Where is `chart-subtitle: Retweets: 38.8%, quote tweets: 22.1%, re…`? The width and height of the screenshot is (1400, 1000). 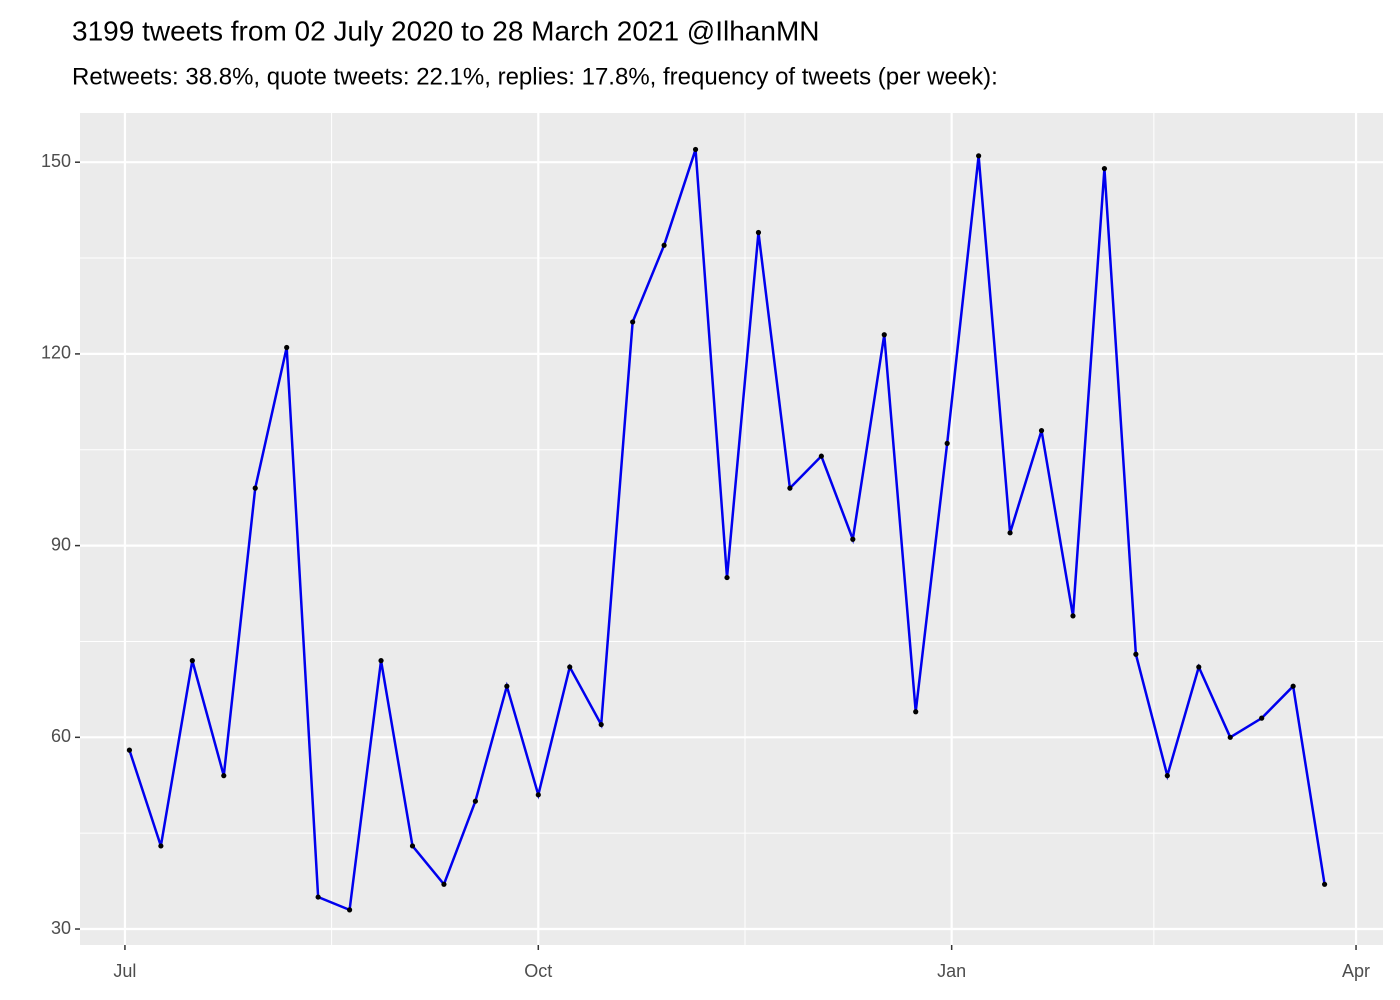
chart-subtitle: Retweets: 38.8%, quote tweets: 22.1%, re… is located at coordinates (535, 76).